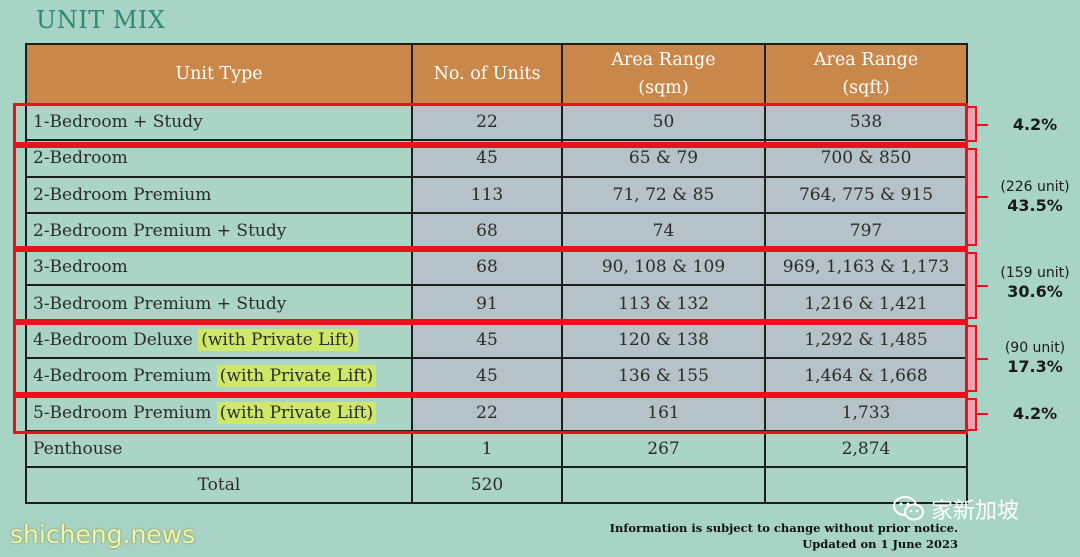  What do you see at coordinates (866, 267) in the screenshot?
I see `sqft-cell: 969, 1,163 & 1,173` at bounding box center [866, 267].